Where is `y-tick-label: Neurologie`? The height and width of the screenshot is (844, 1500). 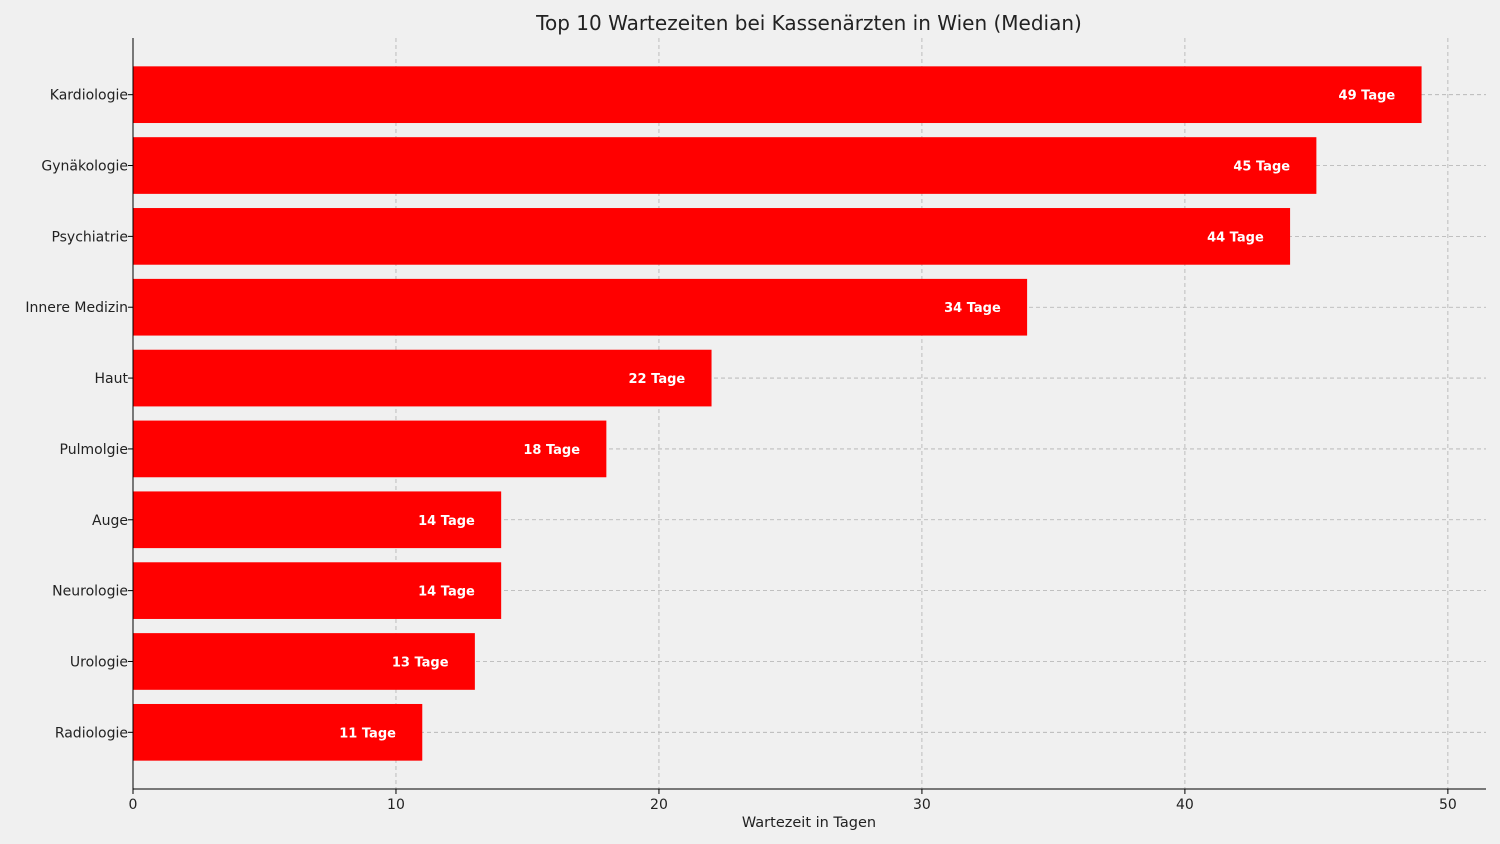 y-tick-label: Neurologie is located at coordinates (90, 592).